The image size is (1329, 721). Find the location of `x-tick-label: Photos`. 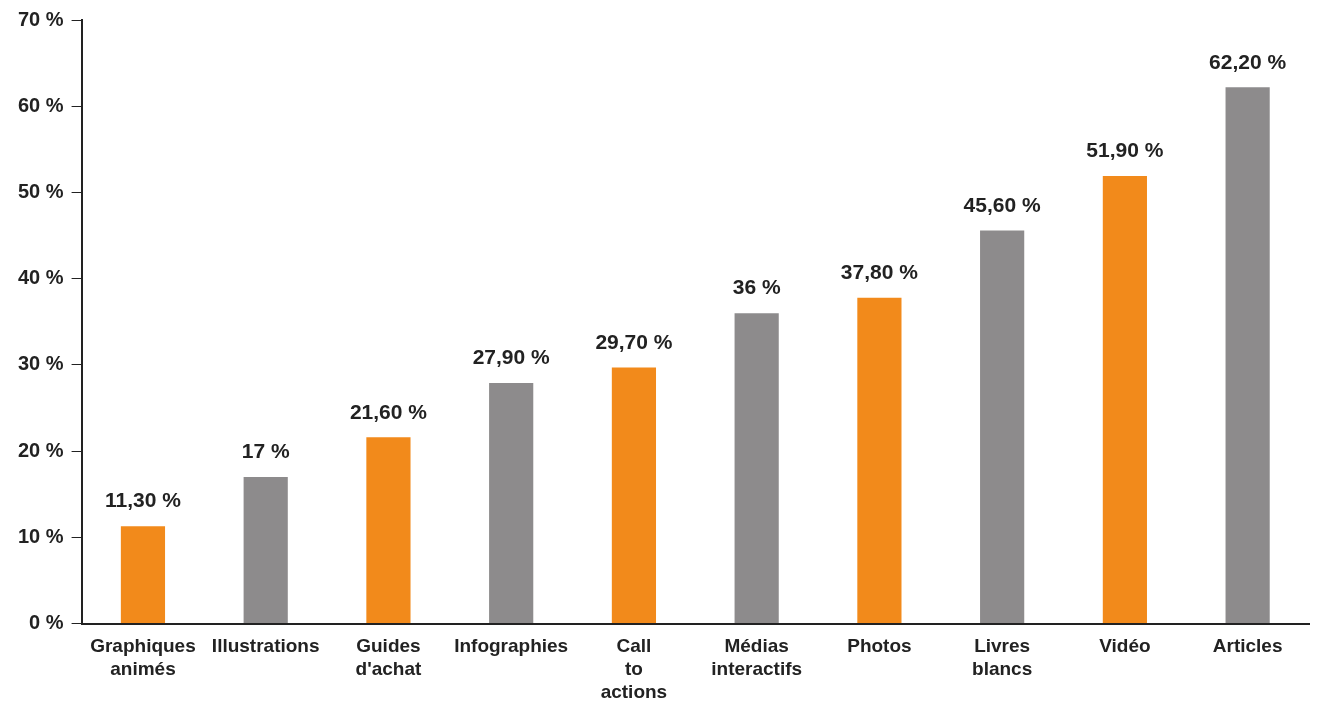

x-tick-label: Photos is located at coordinates (879, 646).